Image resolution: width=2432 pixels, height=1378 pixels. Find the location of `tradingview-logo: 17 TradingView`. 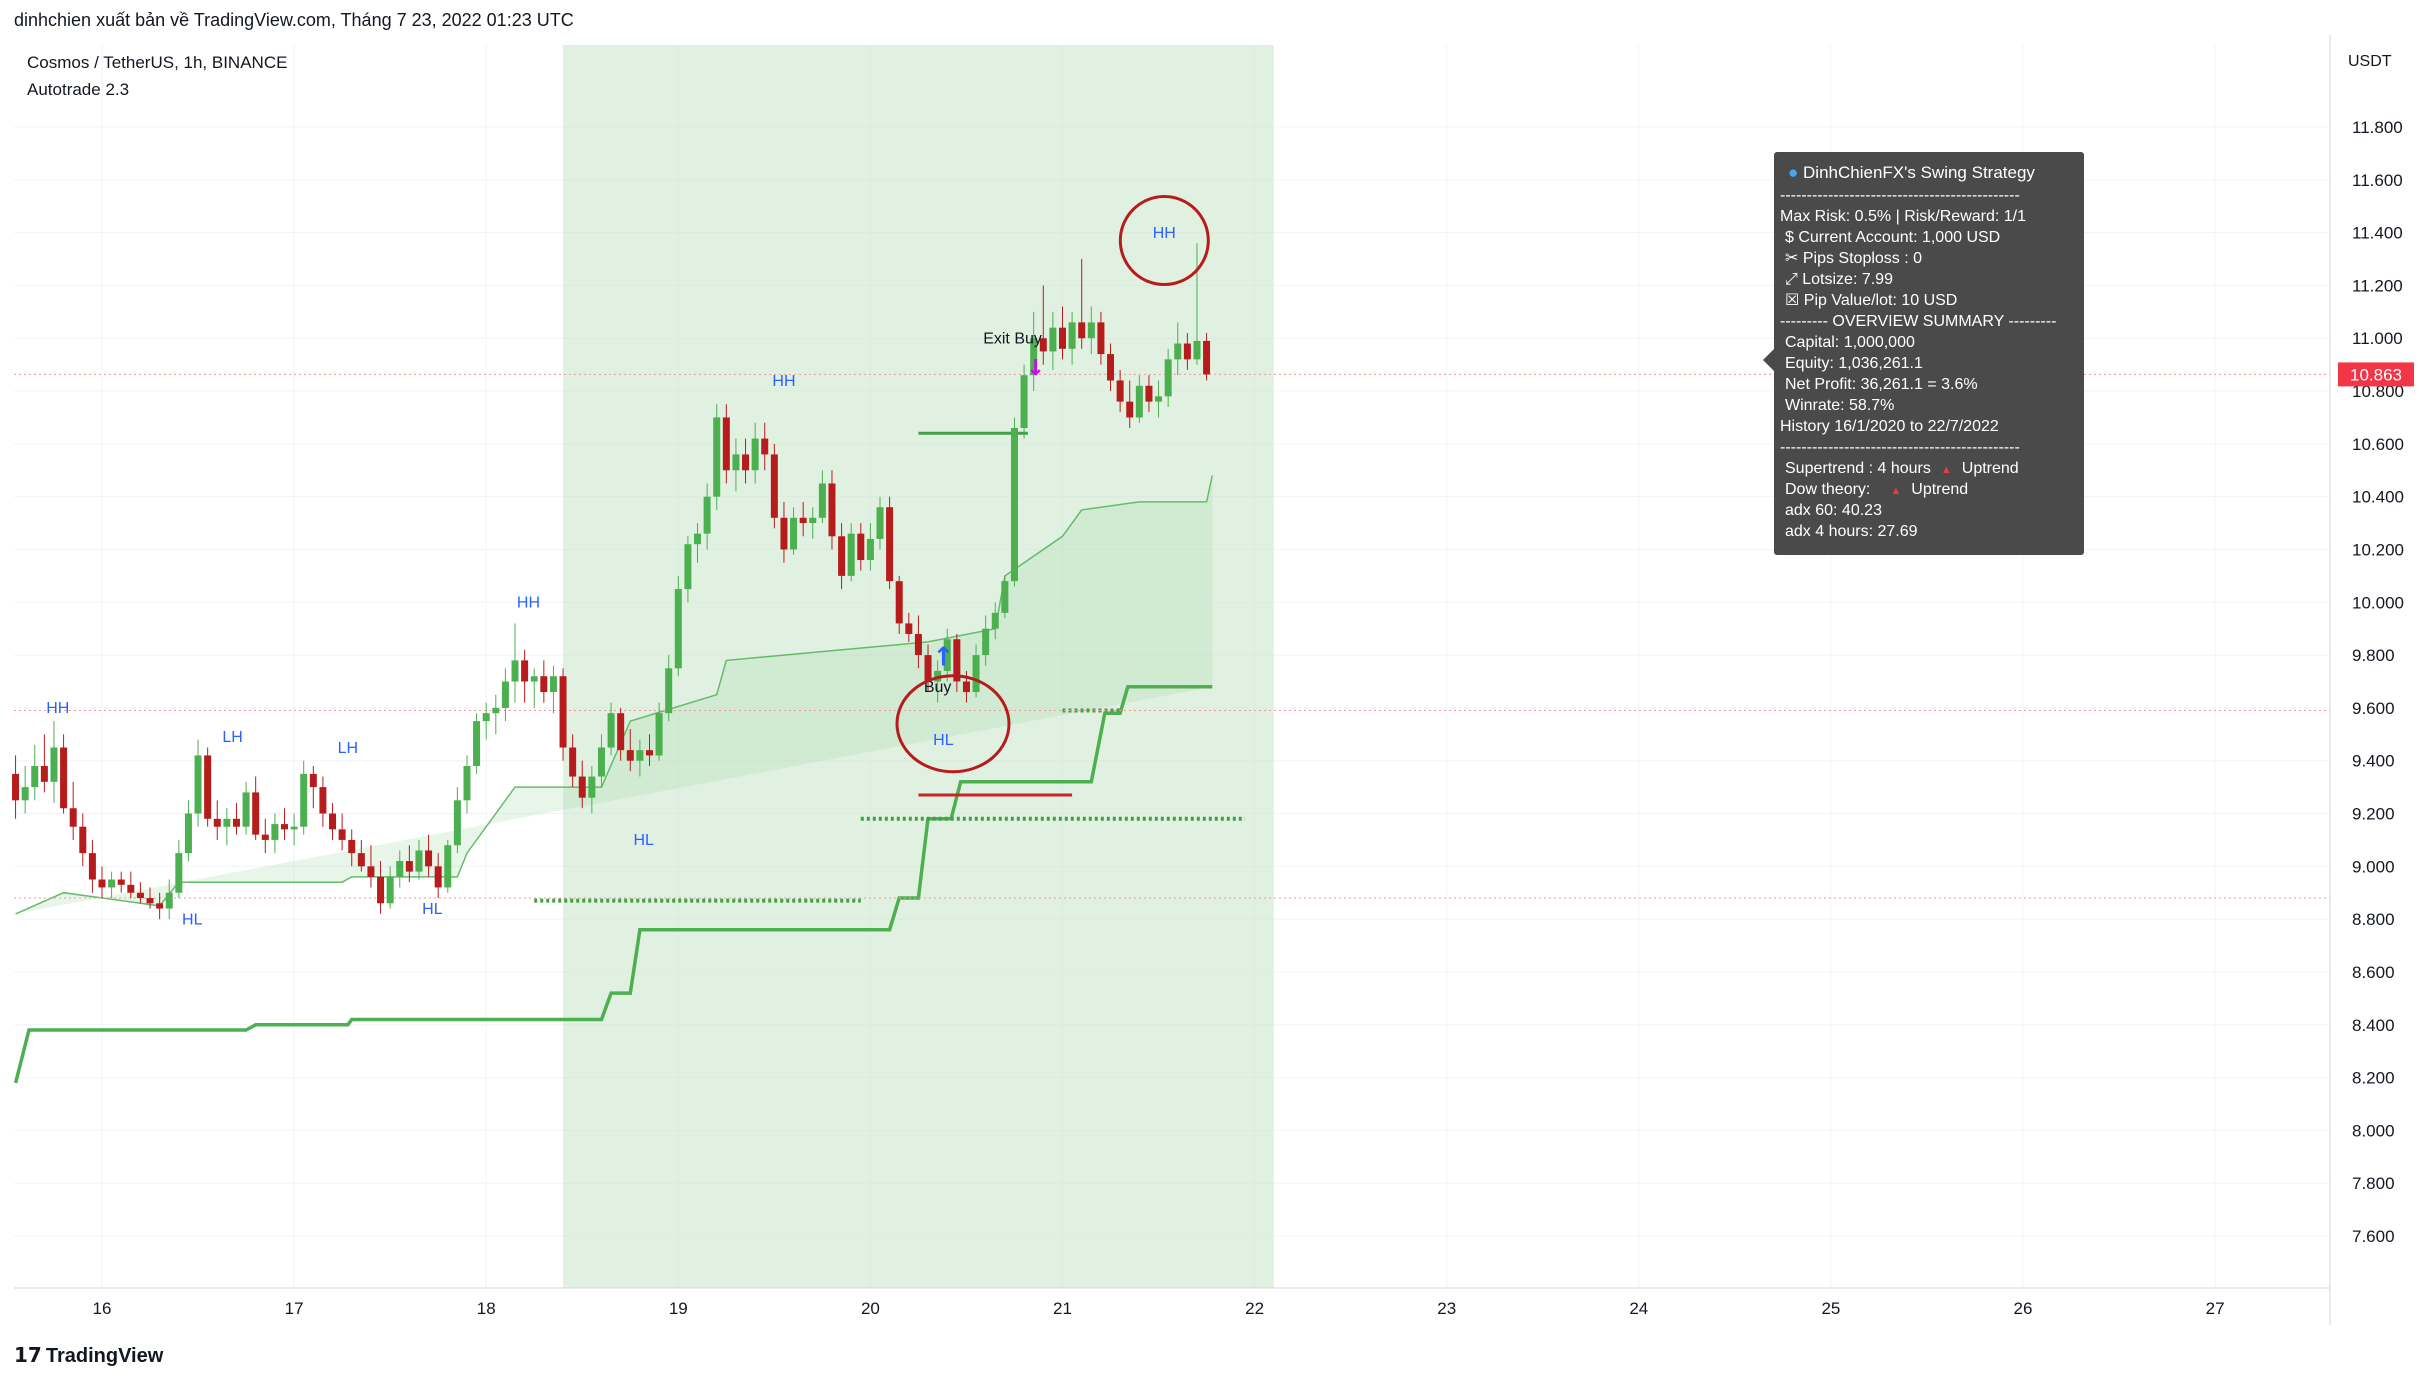

tradingview-logo: 17 TradingView is located at coordinates (88, 1355).